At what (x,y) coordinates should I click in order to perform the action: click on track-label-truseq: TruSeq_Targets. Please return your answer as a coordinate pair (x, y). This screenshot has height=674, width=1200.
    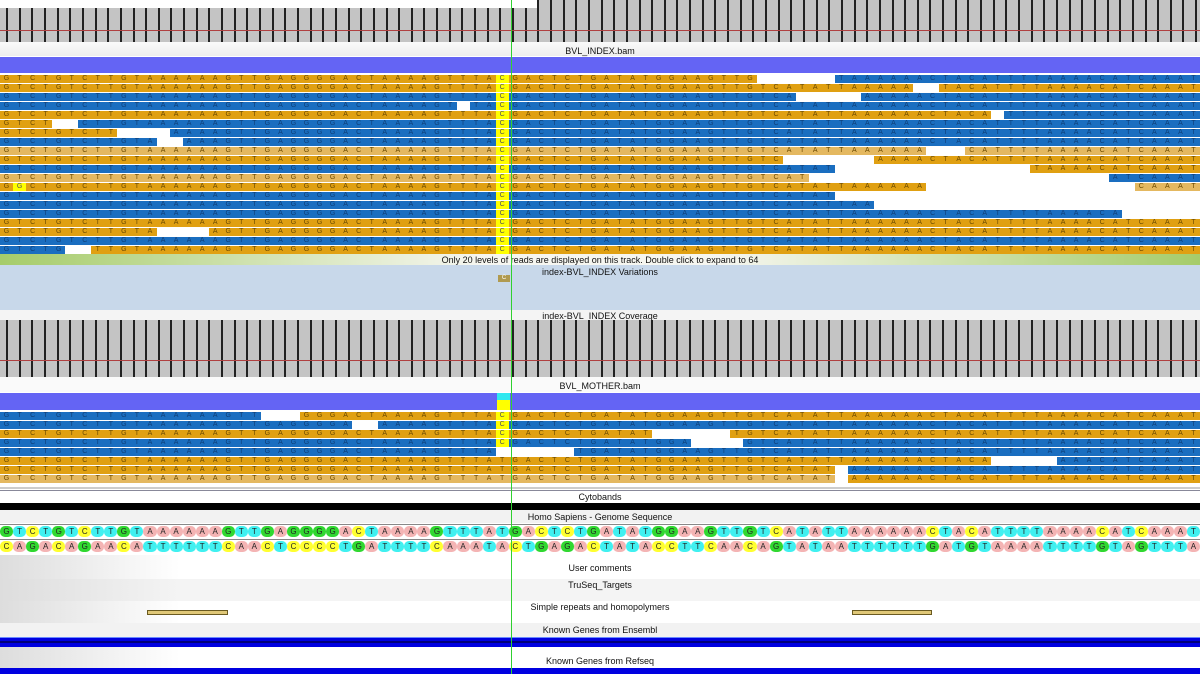
    Looking at the image, I should click on (600, 585).